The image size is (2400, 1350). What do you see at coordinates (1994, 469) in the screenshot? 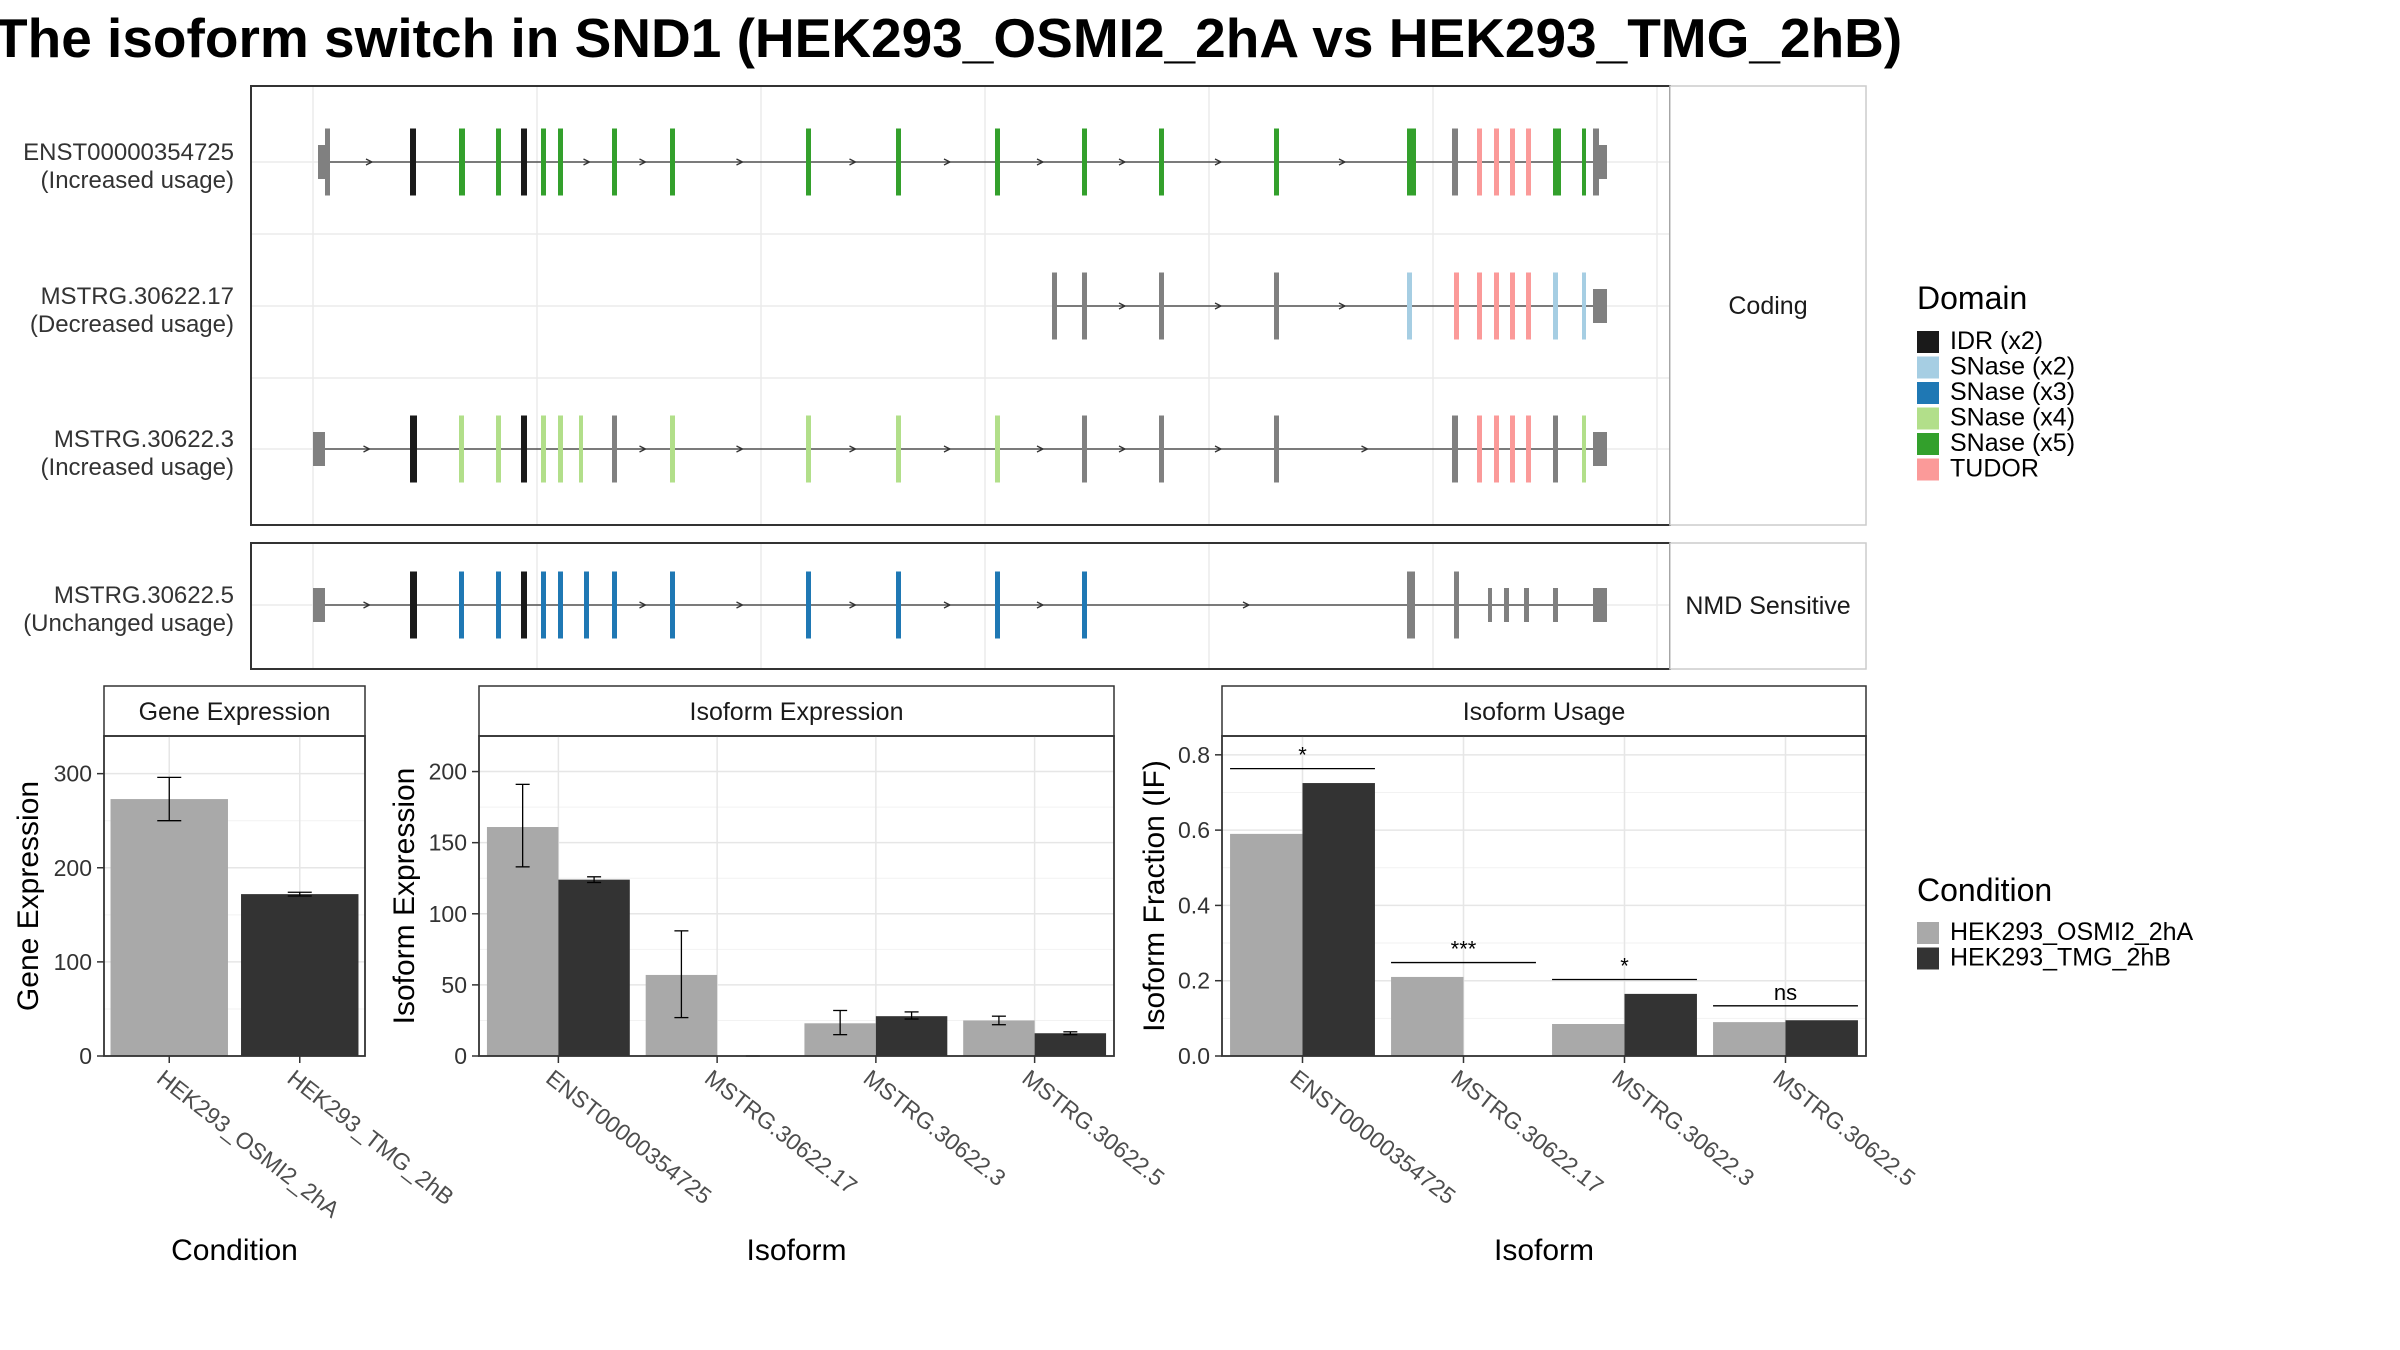
I see `domain-legend-label: TUDOR` at bounding box center [1994, 469].